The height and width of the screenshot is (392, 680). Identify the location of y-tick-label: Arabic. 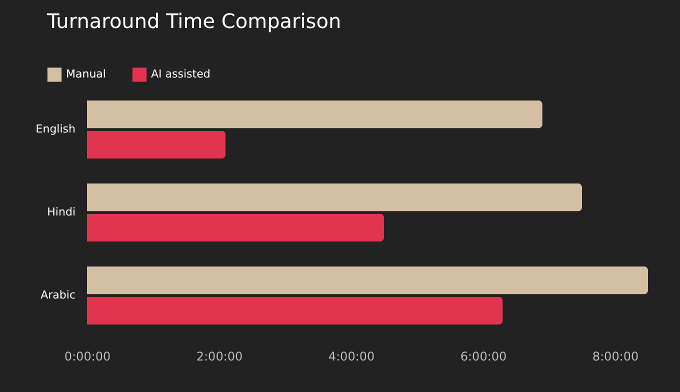
(58, 295).